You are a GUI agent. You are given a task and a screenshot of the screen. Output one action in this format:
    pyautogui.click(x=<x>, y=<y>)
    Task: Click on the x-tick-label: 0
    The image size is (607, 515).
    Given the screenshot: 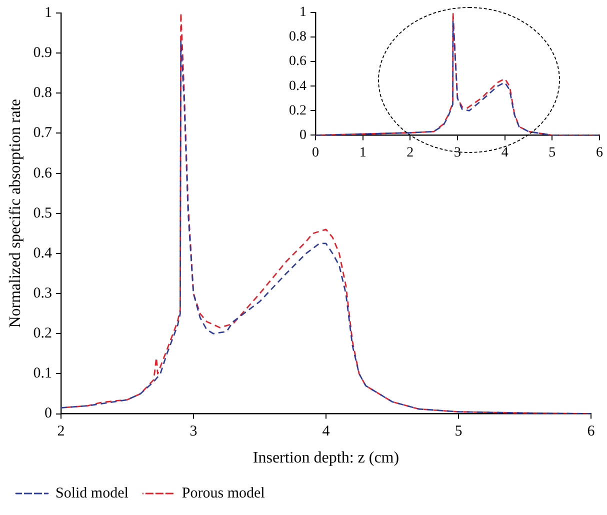 What is the action you would take?
    pyautogui.click(x=315, y=152)
    